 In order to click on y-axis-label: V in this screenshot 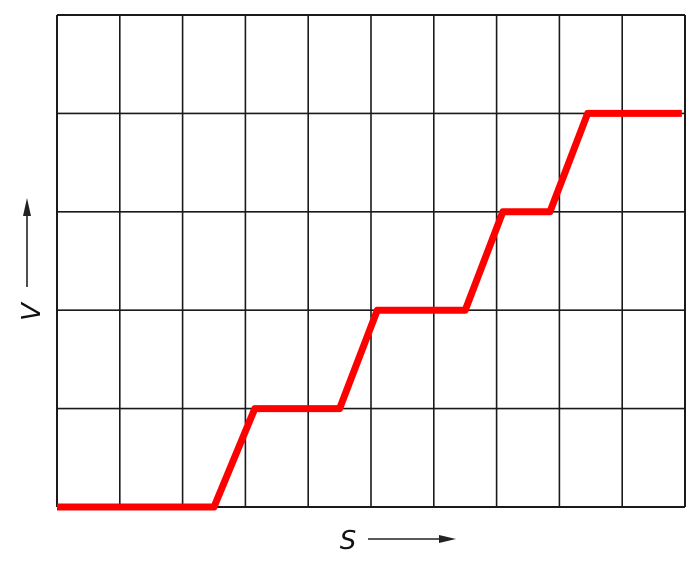, I will do `click(32, 311)`.